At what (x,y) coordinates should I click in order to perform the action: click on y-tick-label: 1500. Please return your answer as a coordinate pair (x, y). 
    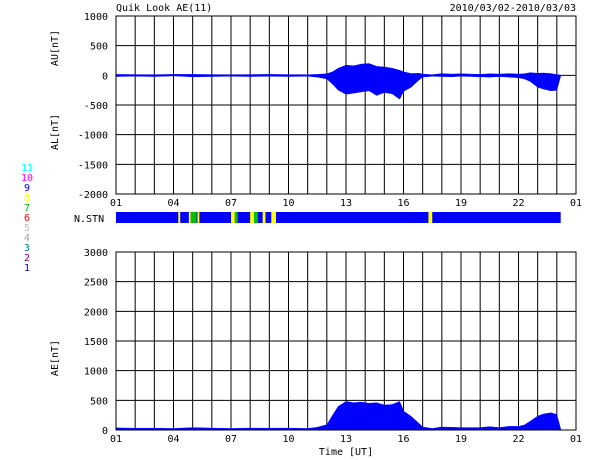
    Looking at the image, I should click on (96, 342).